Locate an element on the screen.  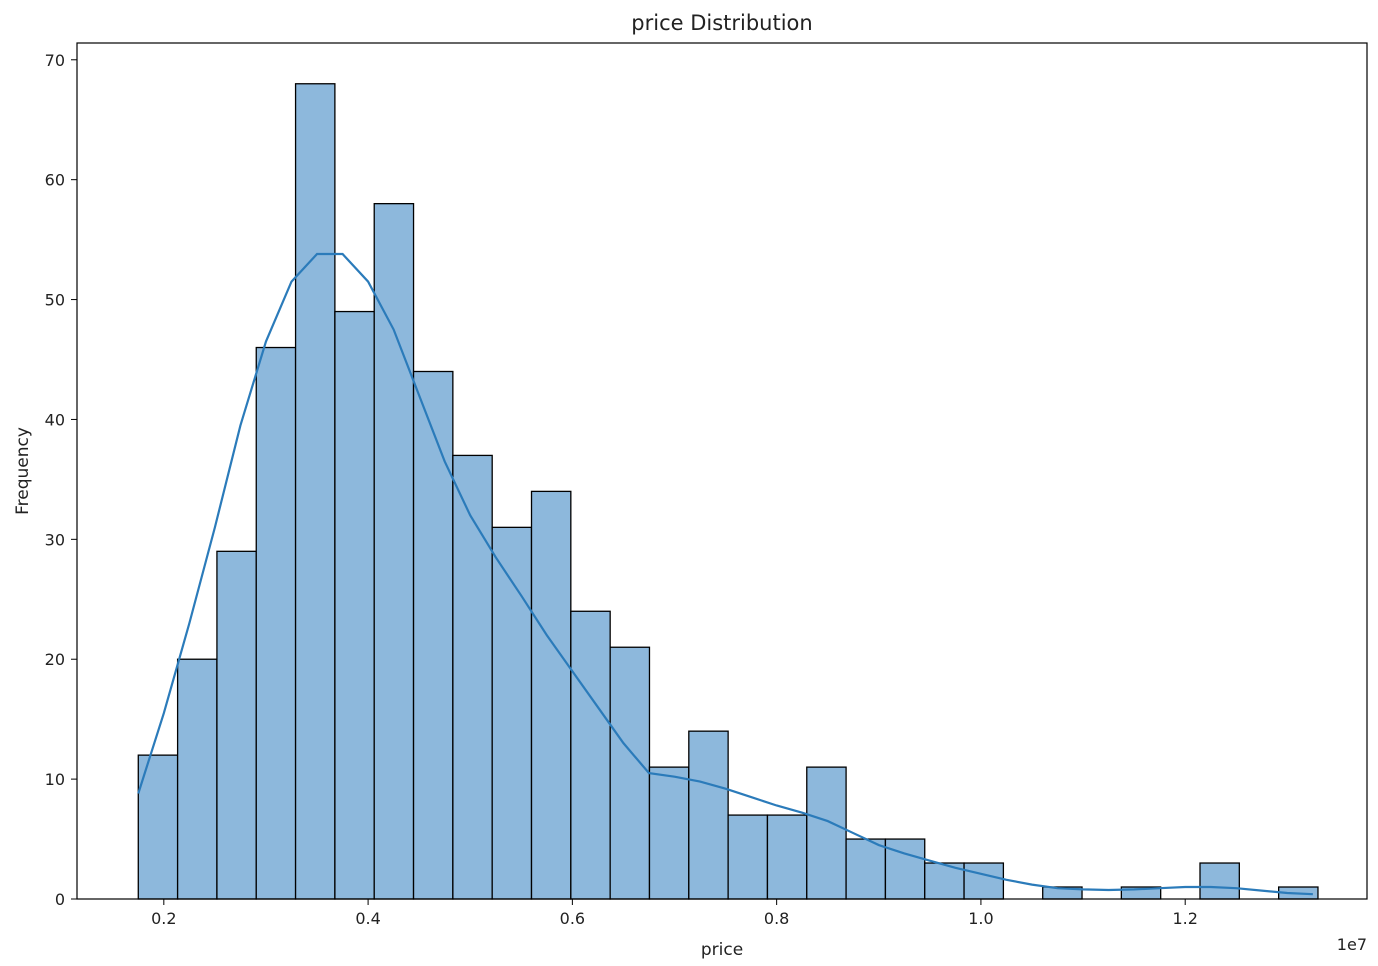
y-tick-label: 40 is located at coordinates (55, 419).